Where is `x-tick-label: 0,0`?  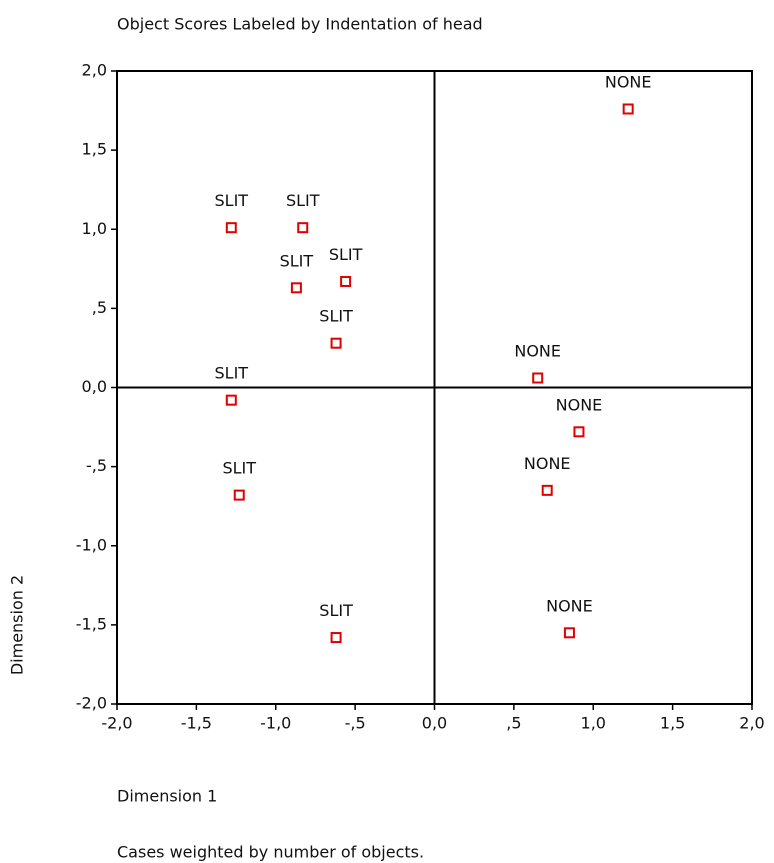 x-tick-label: 0,0 is located at coordinates (434, 723).